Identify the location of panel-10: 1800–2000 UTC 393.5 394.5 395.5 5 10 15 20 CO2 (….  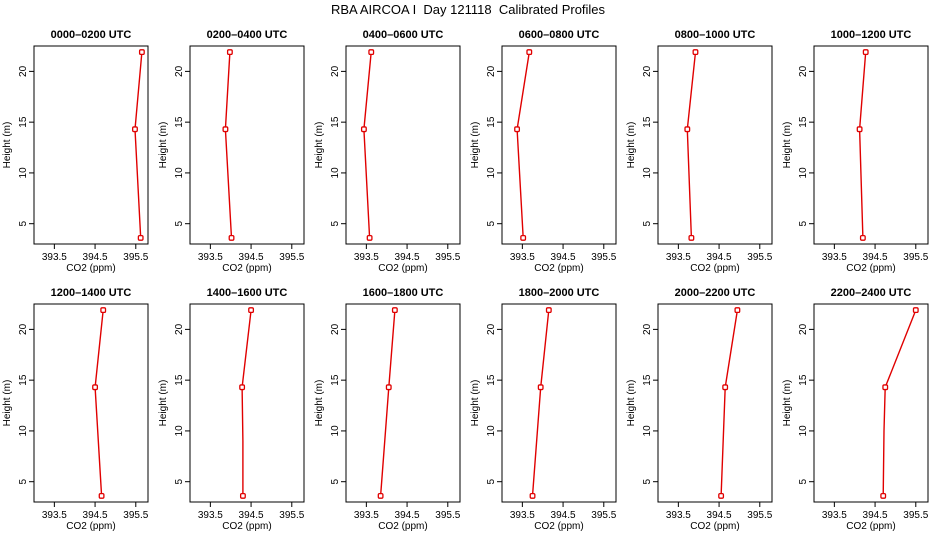
(543, 409).